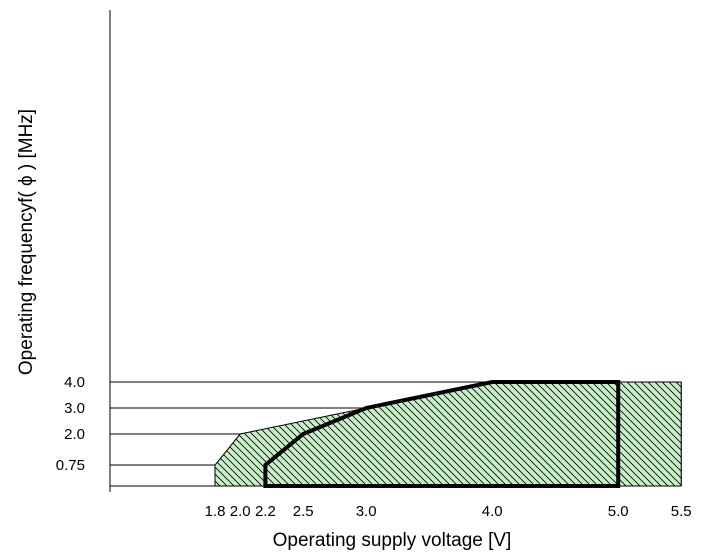  What do you see at coordinates (215, 511) in the screenshot?
I see `x-tick-label: 1.8` at bounding box center [215, 511].